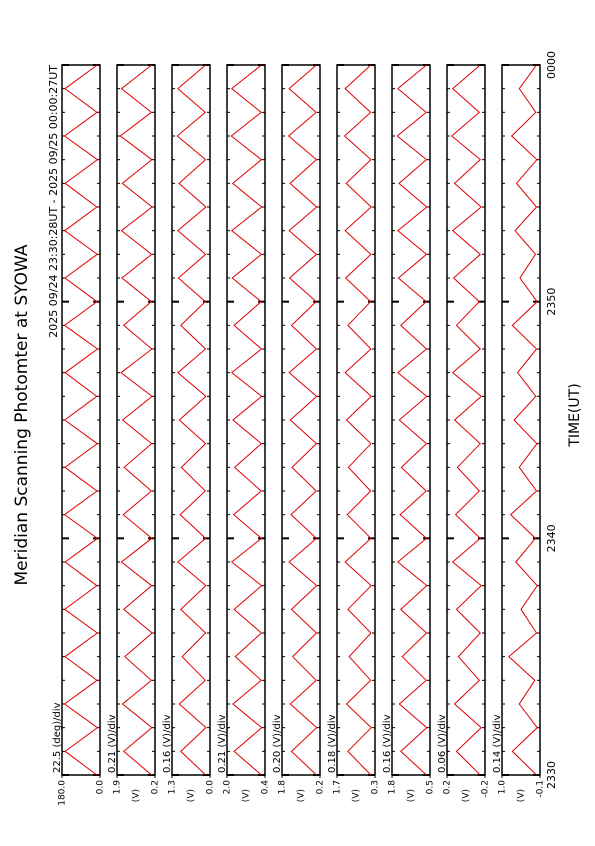 This screenshot has height=846, width=595. What do you see at coordinates (551, 775) in the screenshot?
I see `x-tick-label: 2330` at bounding box center [551, 775].